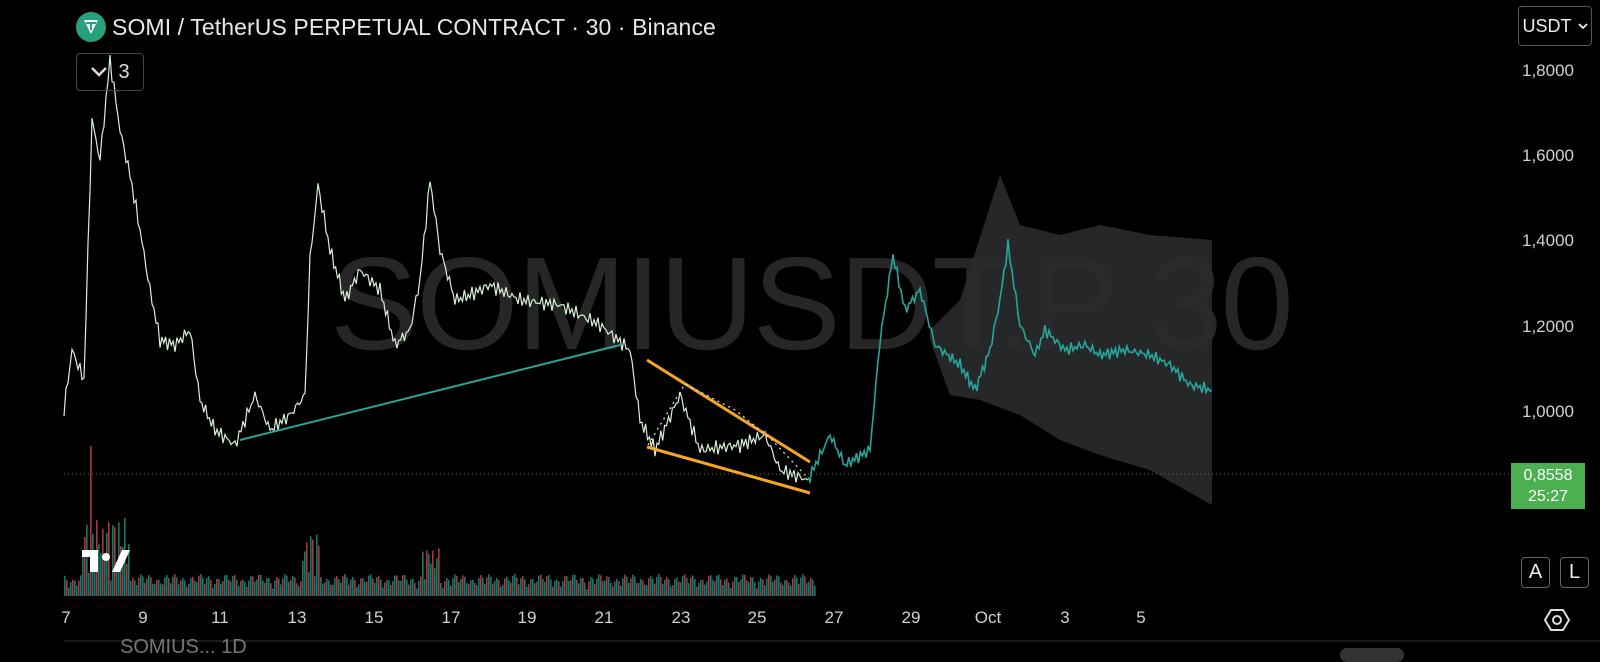  I want to click on forecast-line, so click(1010, 362).